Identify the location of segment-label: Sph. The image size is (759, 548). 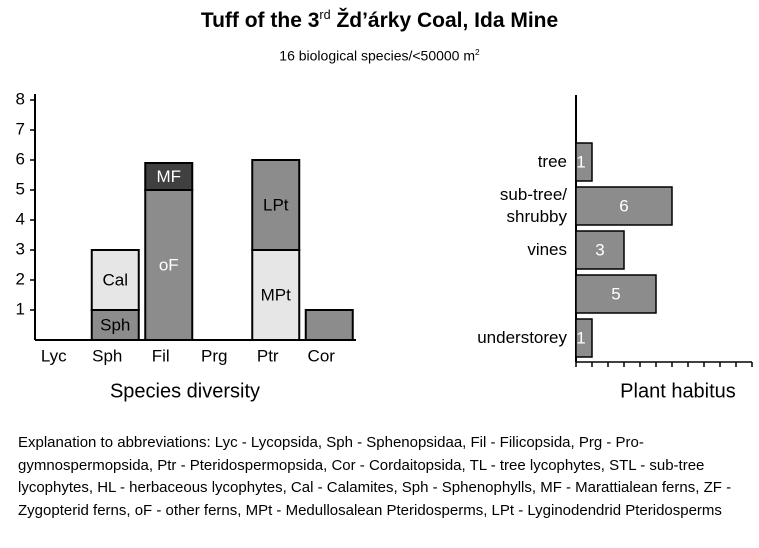
(115, 324).